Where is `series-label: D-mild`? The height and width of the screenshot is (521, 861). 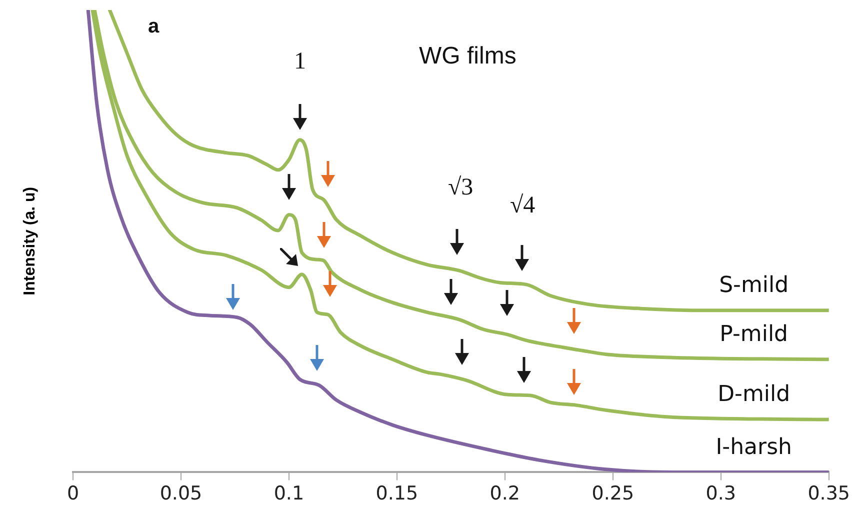
series-label: D-mild is located at coordinates (754, 395).